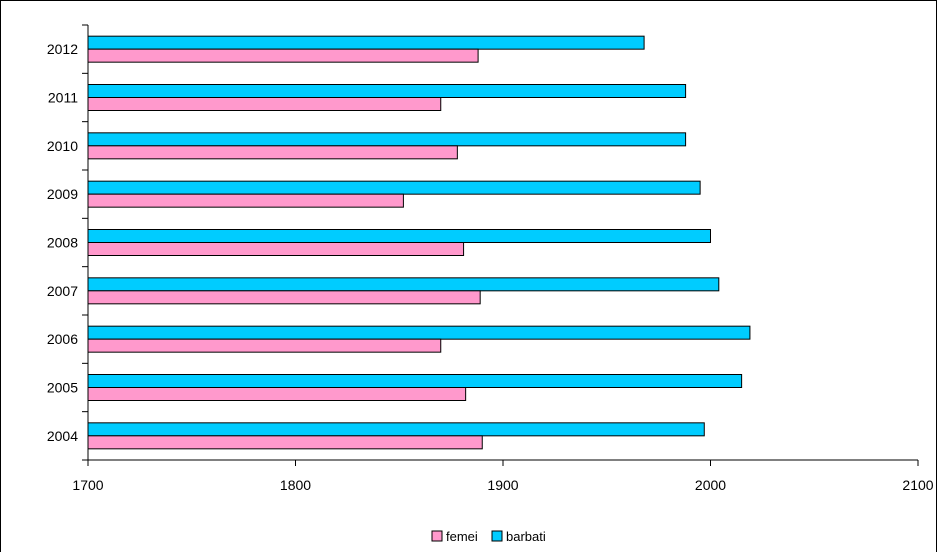 This screenshot has height=557, width=937. I want to click on legend-label-barbati: barbati, so click(526, 536).